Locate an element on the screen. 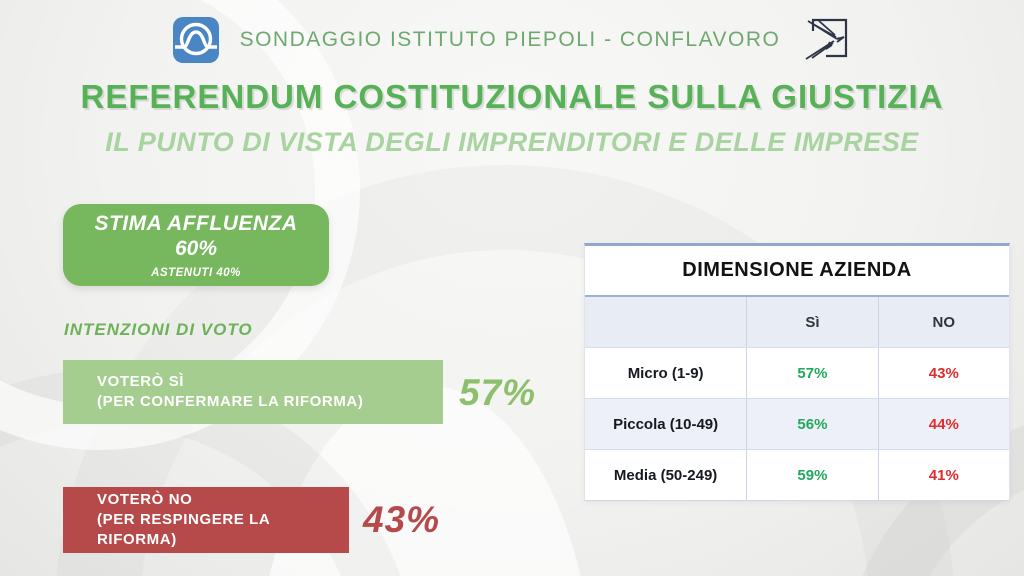  row-no-value: 43% is located at coordinates (943, 373).